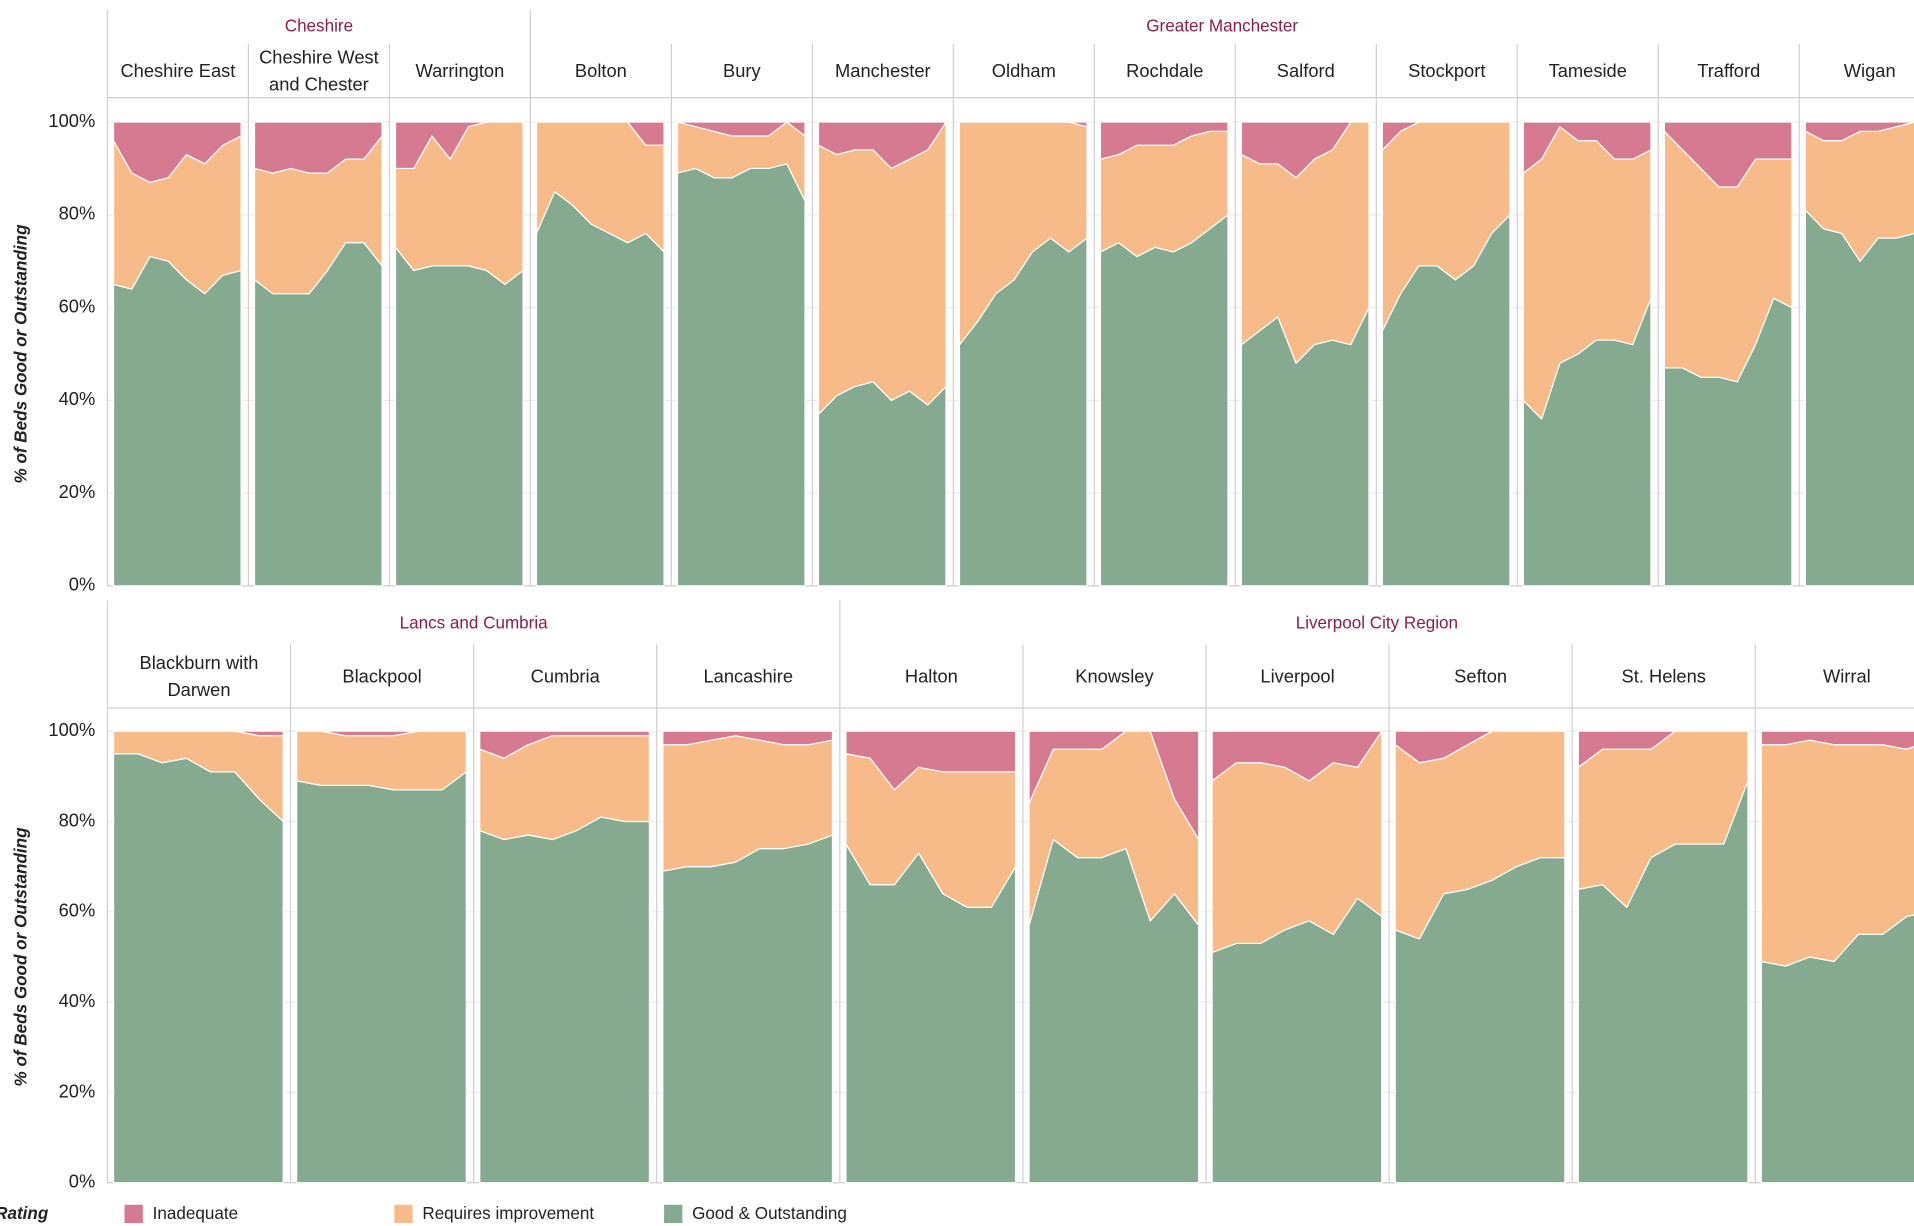  I want to click on panel-title: Trafford, so click(1728, 70).